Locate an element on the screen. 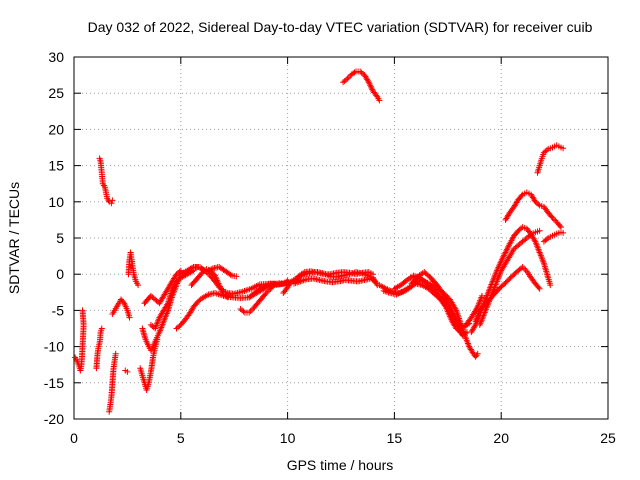  x-tick-label: 10 is located at coordinates (288, 438).